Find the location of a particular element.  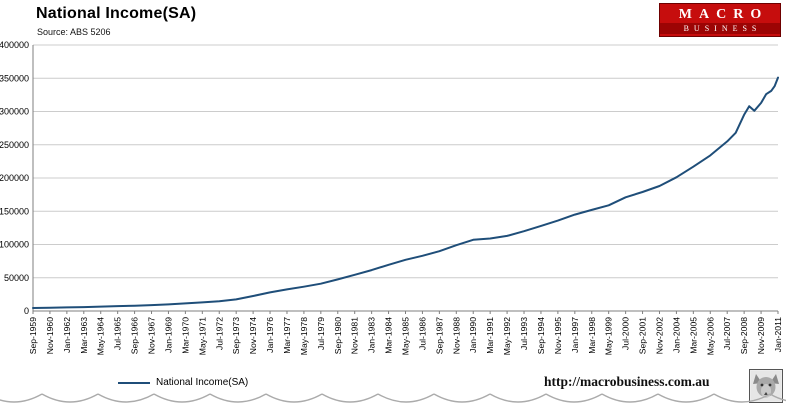

x-tick-label: Mar-1998 is located at coordinates (592, 335).